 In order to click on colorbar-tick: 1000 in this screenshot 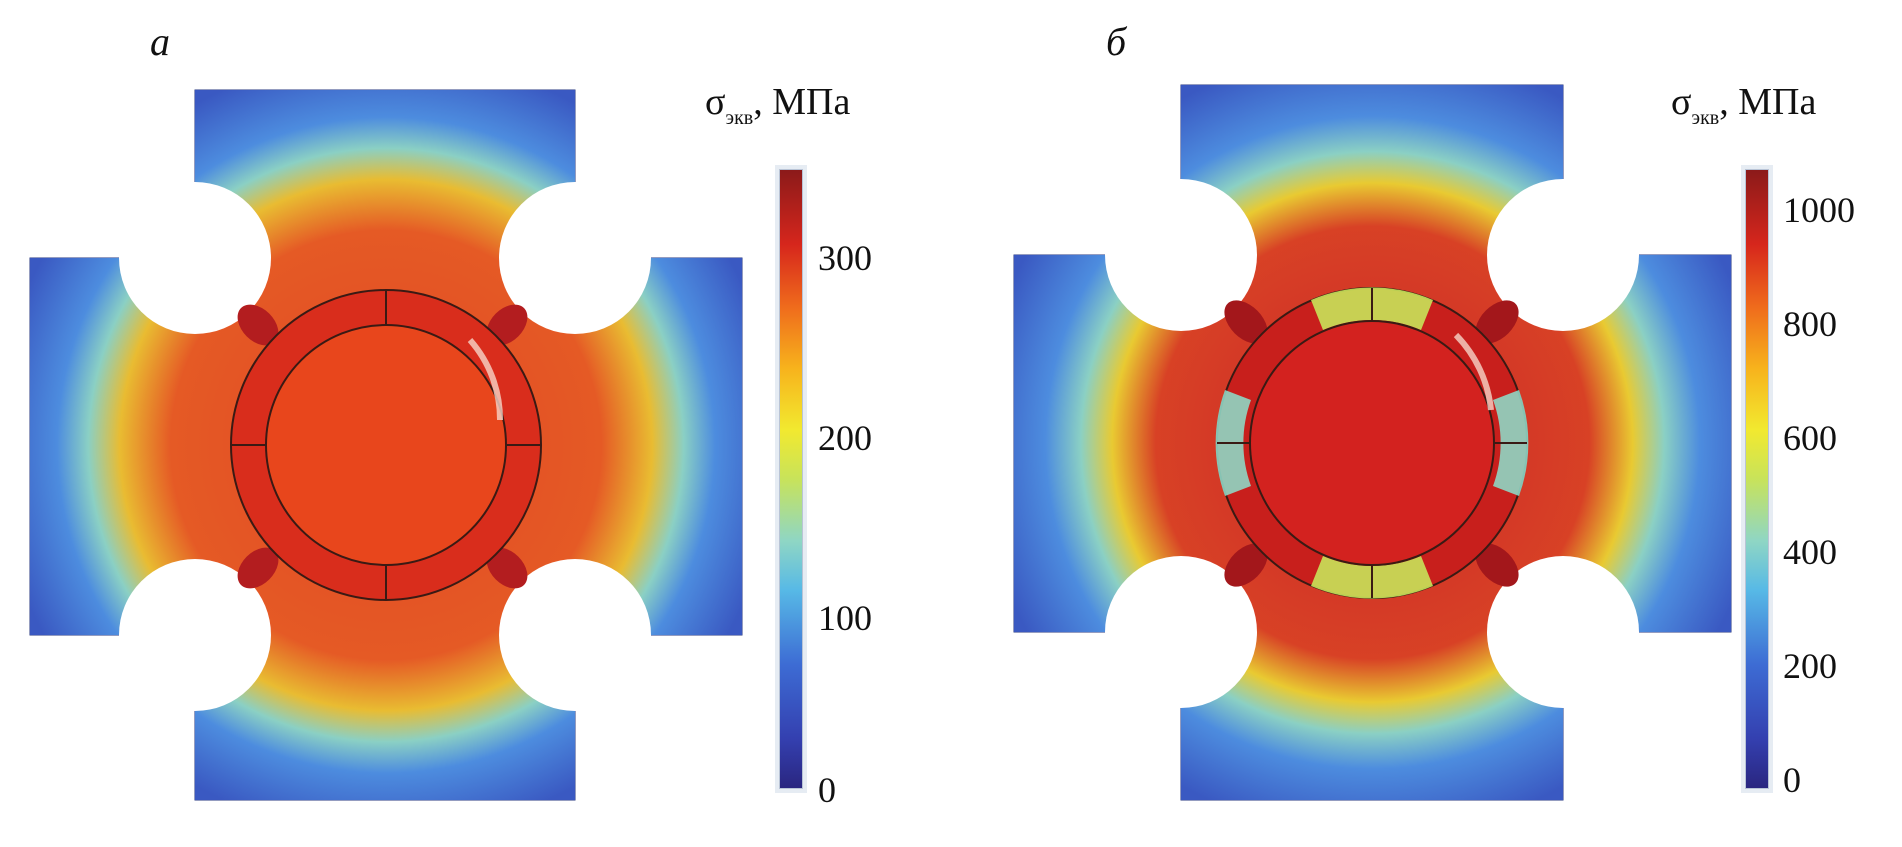, I will do `click(1819, 210)`.